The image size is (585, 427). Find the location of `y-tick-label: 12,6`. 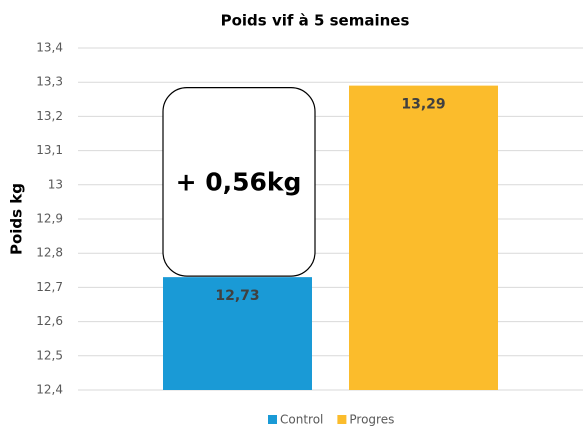

y-tick-label: 12,6 is located at coordinates (49, 321).